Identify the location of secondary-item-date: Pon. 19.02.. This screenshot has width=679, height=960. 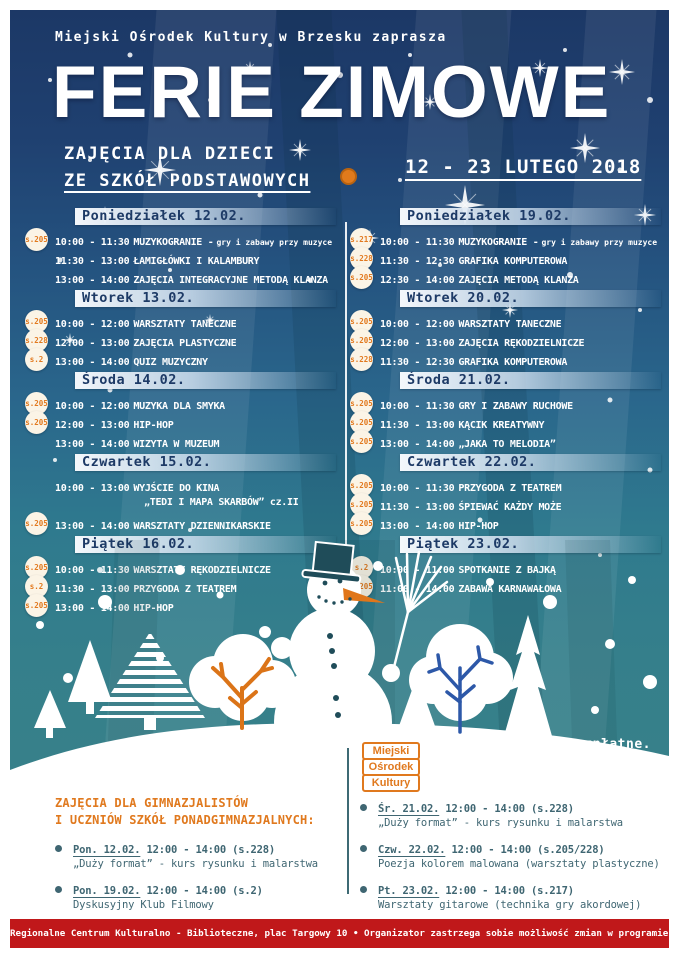
(107, 891).